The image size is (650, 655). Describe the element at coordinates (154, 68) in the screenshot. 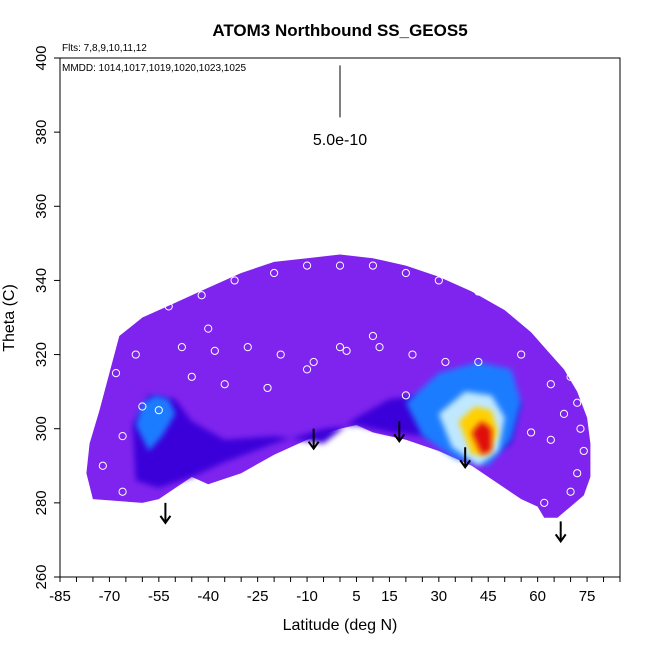

I see `chart-subtitle-dates: MMDD: 1014,1017,1019,1020,1023,1025` at that location.